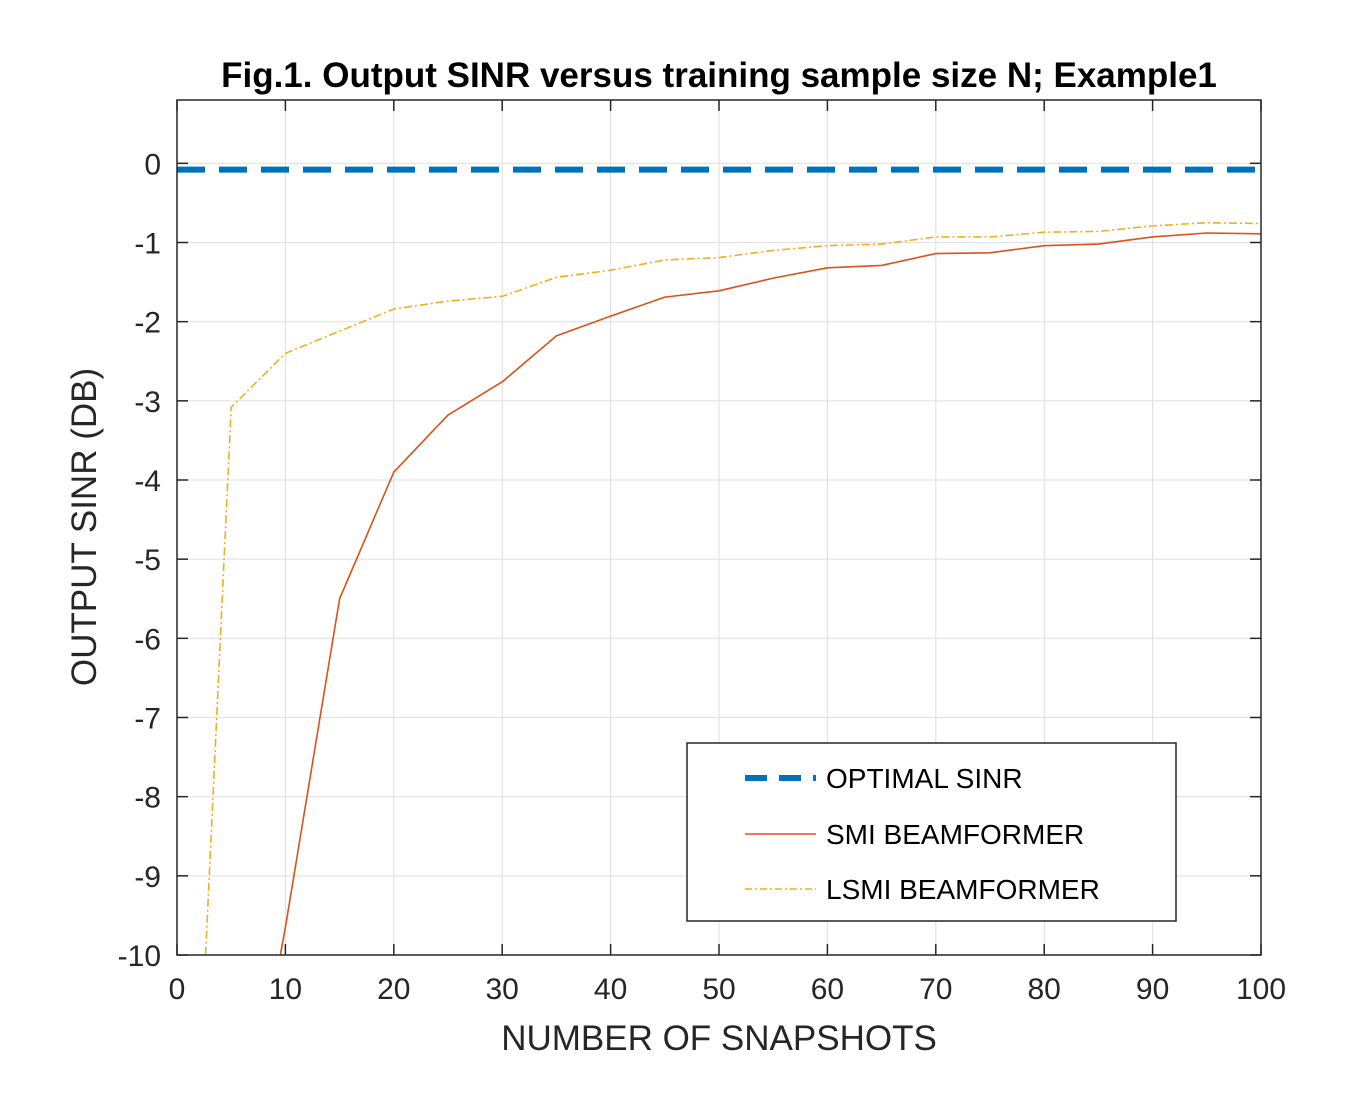 The image size is (1363, 1109). Describe the element at coordinates (147, 402) in the screenshot. I see `y-tick-label: -3` at that location.